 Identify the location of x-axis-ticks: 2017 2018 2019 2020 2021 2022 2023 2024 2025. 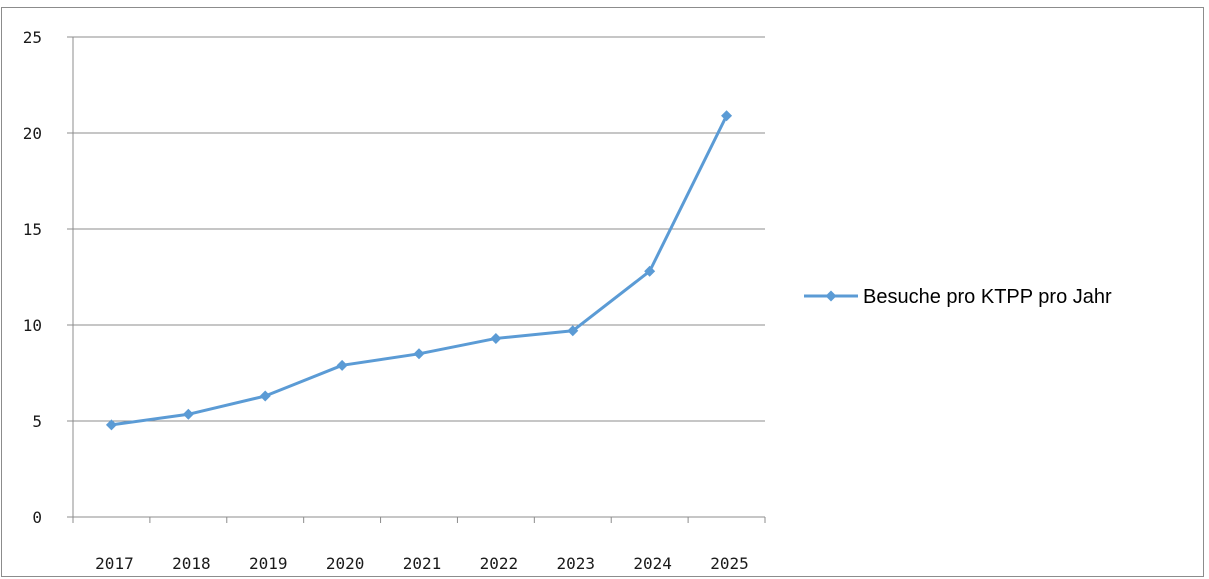
(419, 545).